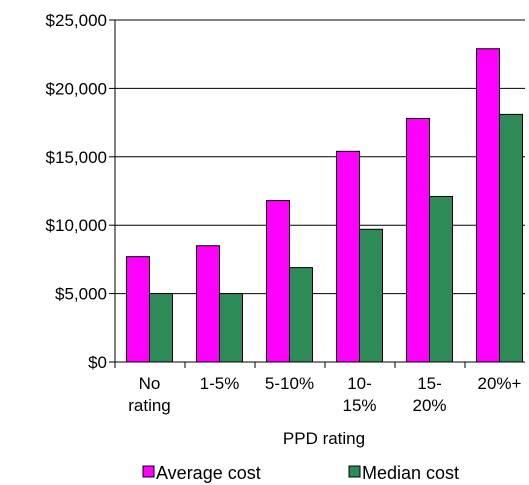  What do you see at coordinates (76, 225) in the screenshot?
I see `y-tick-label: $10,000` at bounding box center [76, 225].